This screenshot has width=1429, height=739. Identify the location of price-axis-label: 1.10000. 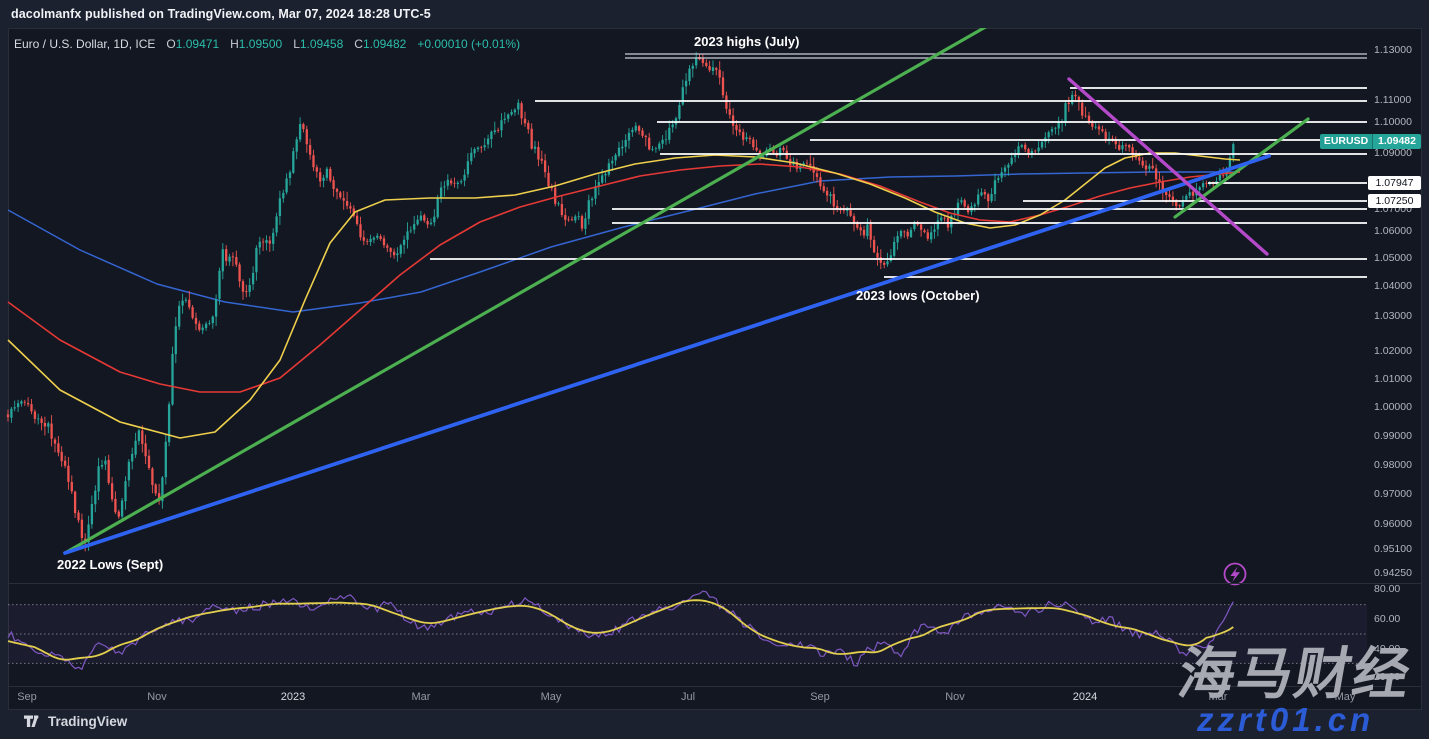
(1393, 122).